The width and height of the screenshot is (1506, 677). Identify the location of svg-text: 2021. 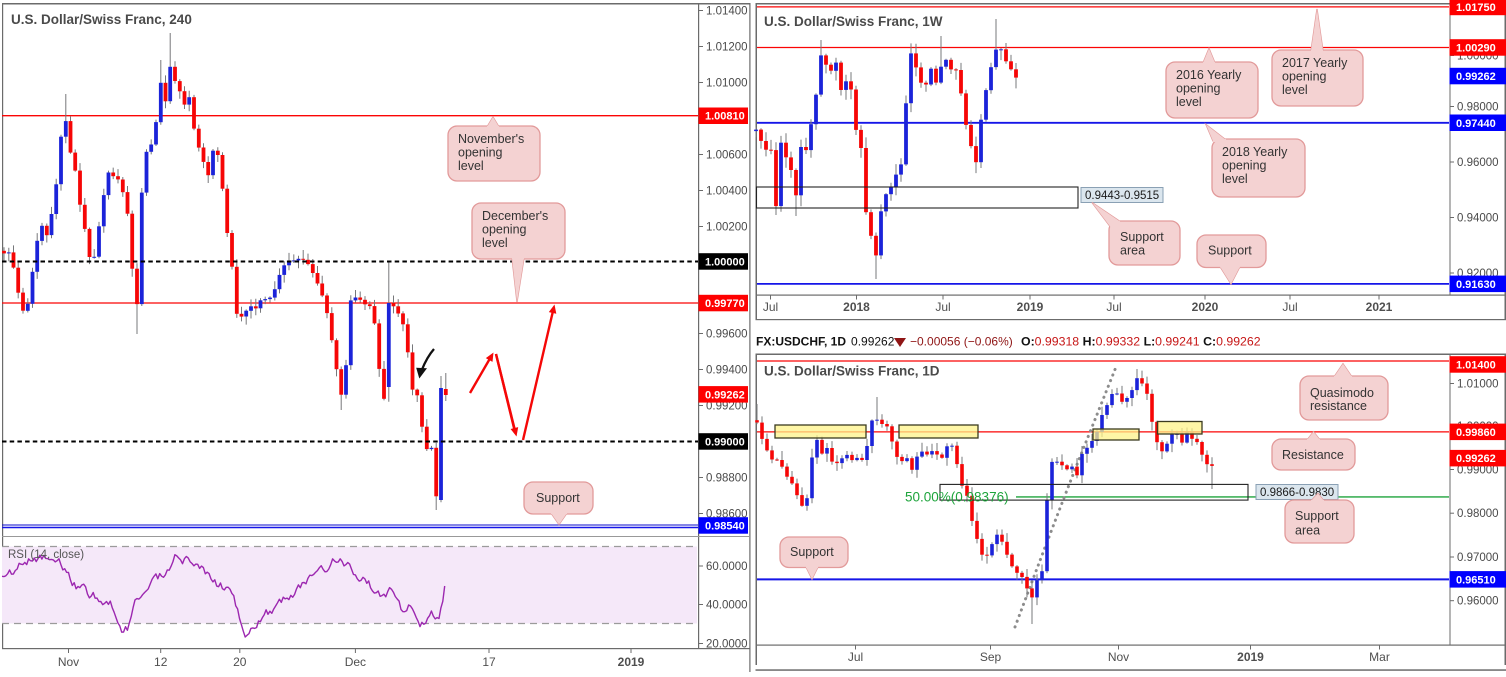
(1379, 307).